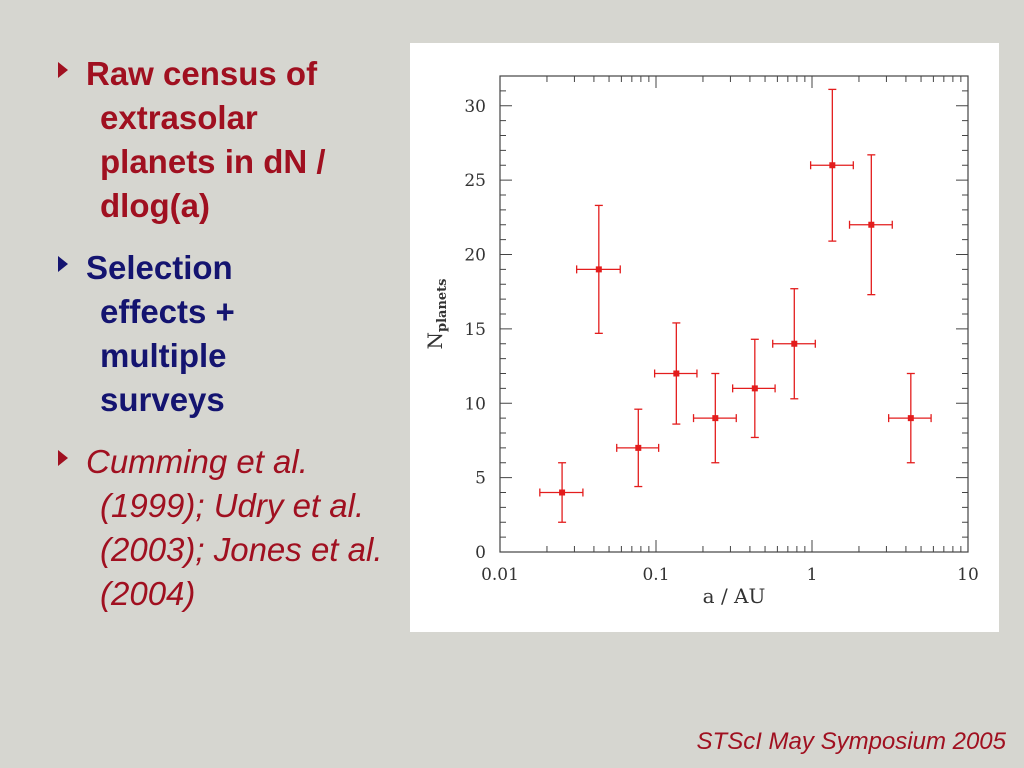 This screenshot has width=1024, height=768. I want to click on x-tick-label: 10, so click(968, 575).